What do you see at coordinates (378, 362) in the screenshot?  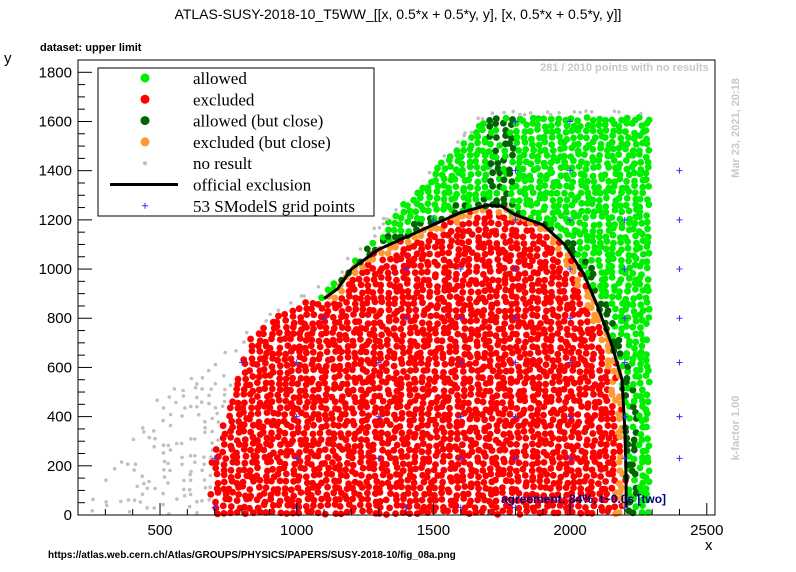 I see `smodels-grid-point` at bounding box center [378, 362].